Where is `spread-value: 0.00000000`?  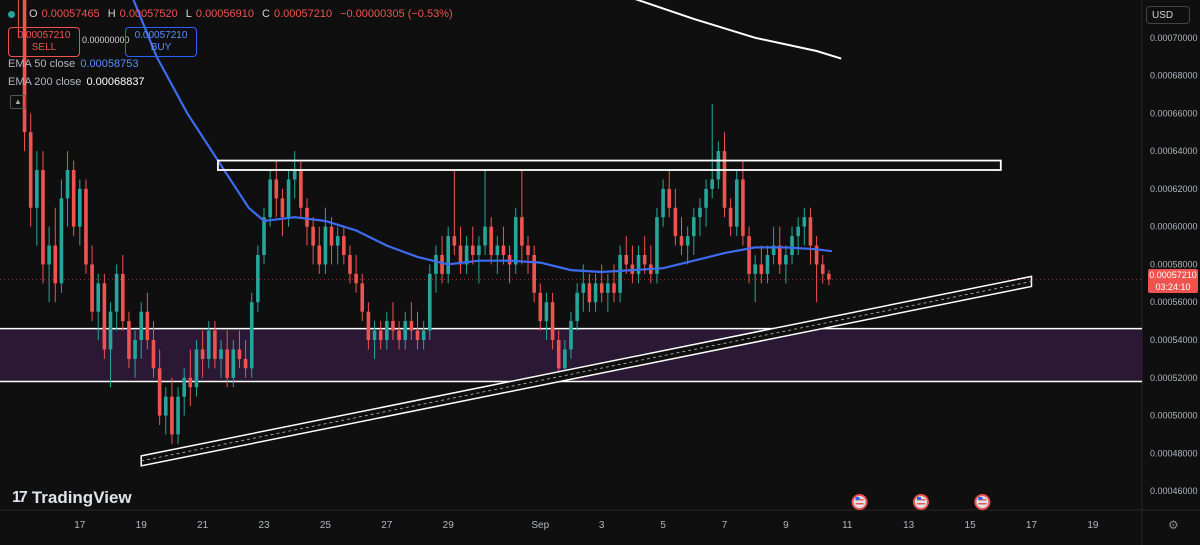
spread-value: 0.00000000 is located at coordinates (106, 40).